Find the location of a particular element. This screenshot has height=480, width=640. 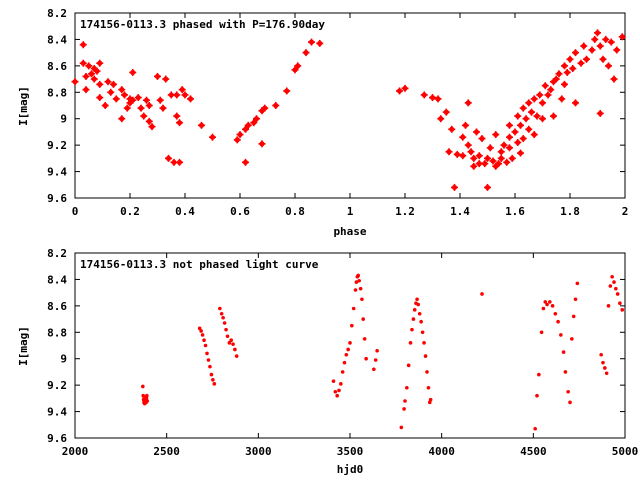

x-tick-label: 2000 is located at coordinates (75, 451).